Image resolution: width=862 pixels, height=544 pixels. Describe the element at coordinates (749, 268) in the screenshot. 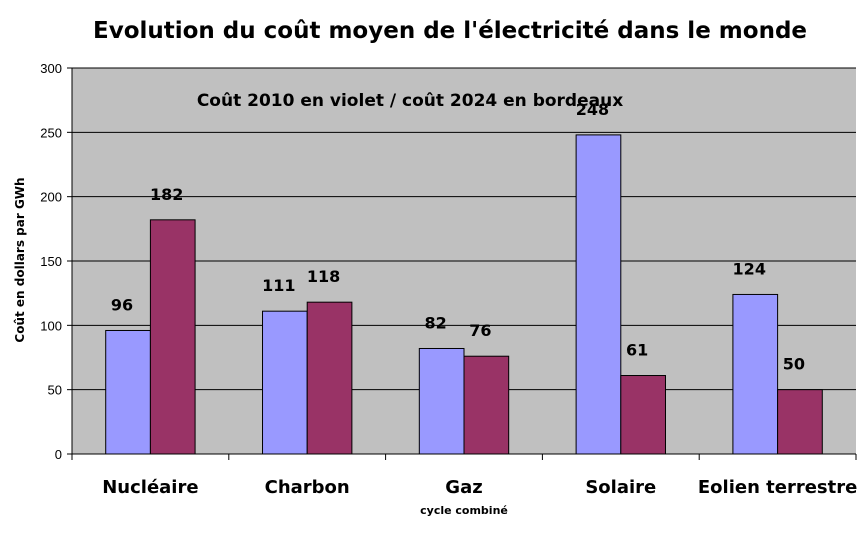

I see `data-label: 124` at that location.